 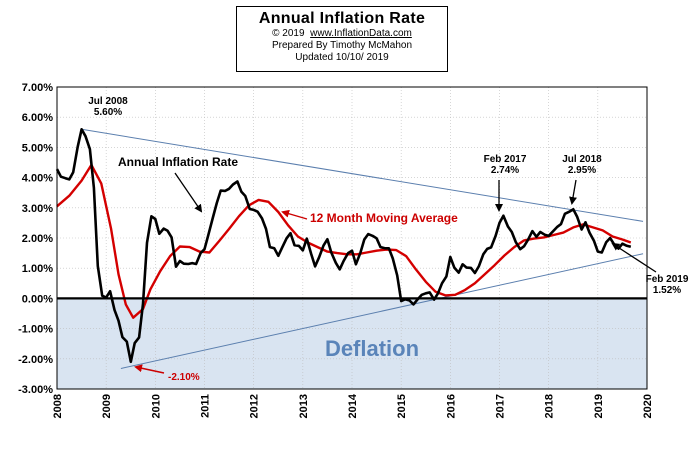 What do you see at coordinates (37, 209) in the screenshot?
I see `y-tick-label: 3.00%` at bounding box center [37, 209].